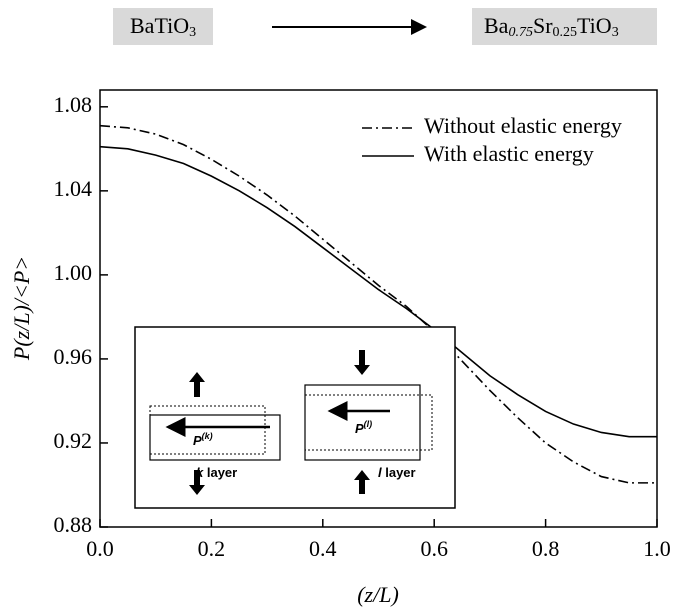  I want to click on l-layer, so click(362, 422).